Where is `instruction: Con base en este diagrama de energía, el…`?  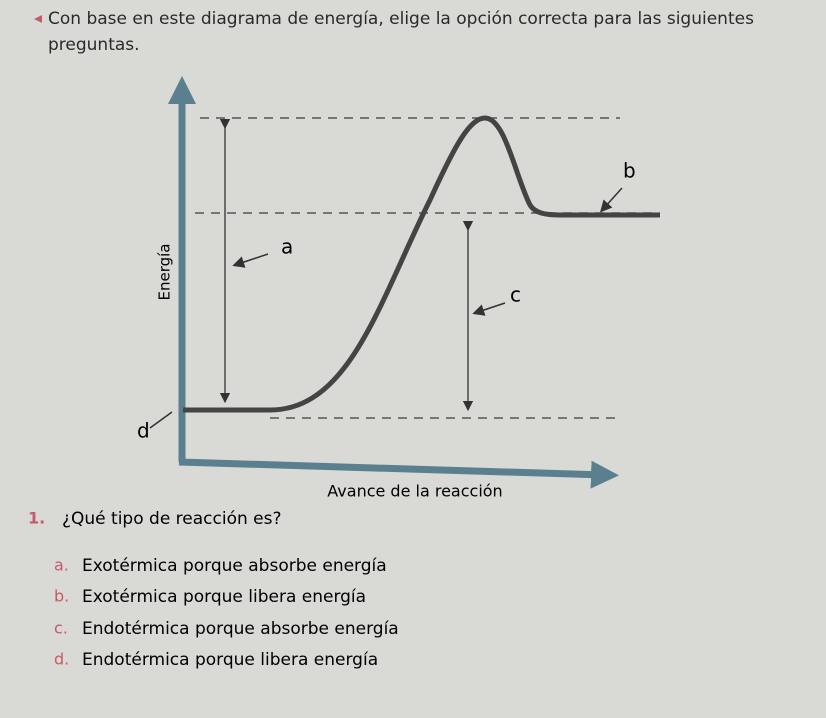 instruction: Con base en este diagrama de energía, el… is located at coordinates (401, 32).